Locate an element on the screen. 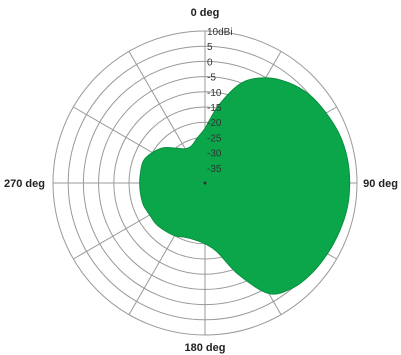 The width and height of the screenshot is (401, 355). angle-label-180: 180 deg is located at coordinates (205, 348).